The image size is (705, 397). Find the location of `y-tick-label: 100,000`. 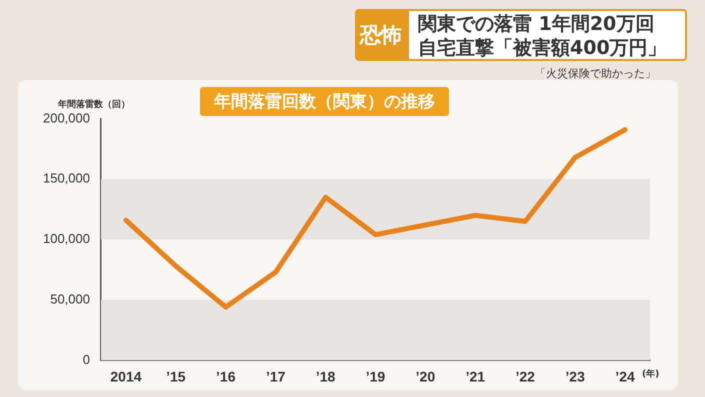

y-tick-label: 100,000 is located at coordinates (66, 238).